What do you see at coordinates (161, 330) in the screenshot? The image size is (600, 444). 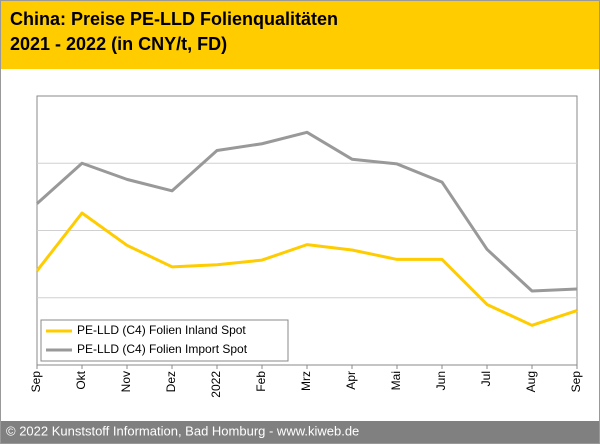 I see `legend-label: PE-LLD (C4) Folien Inland Spot` at bounding box center [161, 330].